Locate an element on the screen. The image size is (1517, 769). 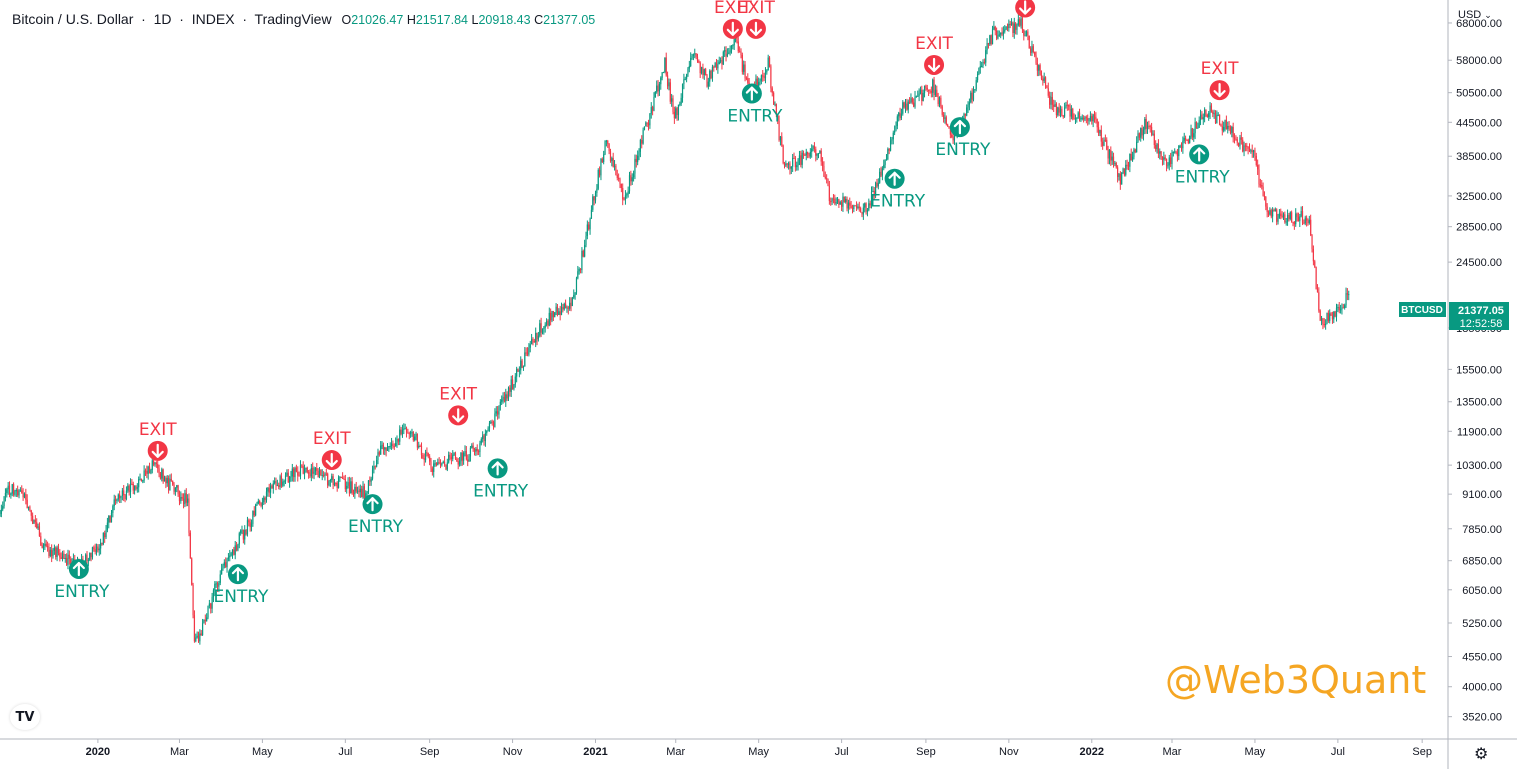
legend-sep: · is located at coordinates (181, 19).